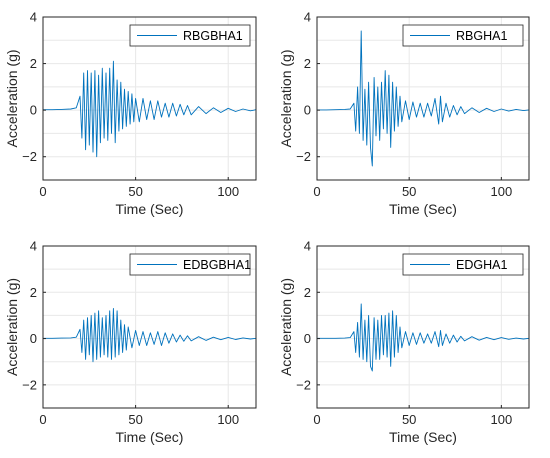 The height and width of the screenshot is (458, 550). I want to click on legend: RBGHA1, so click(463, 35).